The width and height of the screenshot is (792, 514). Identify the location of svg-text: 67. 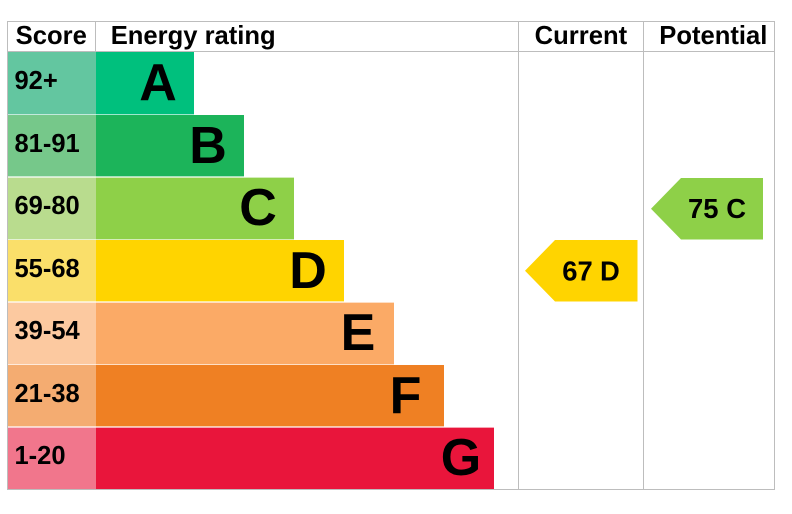
(577, 271).